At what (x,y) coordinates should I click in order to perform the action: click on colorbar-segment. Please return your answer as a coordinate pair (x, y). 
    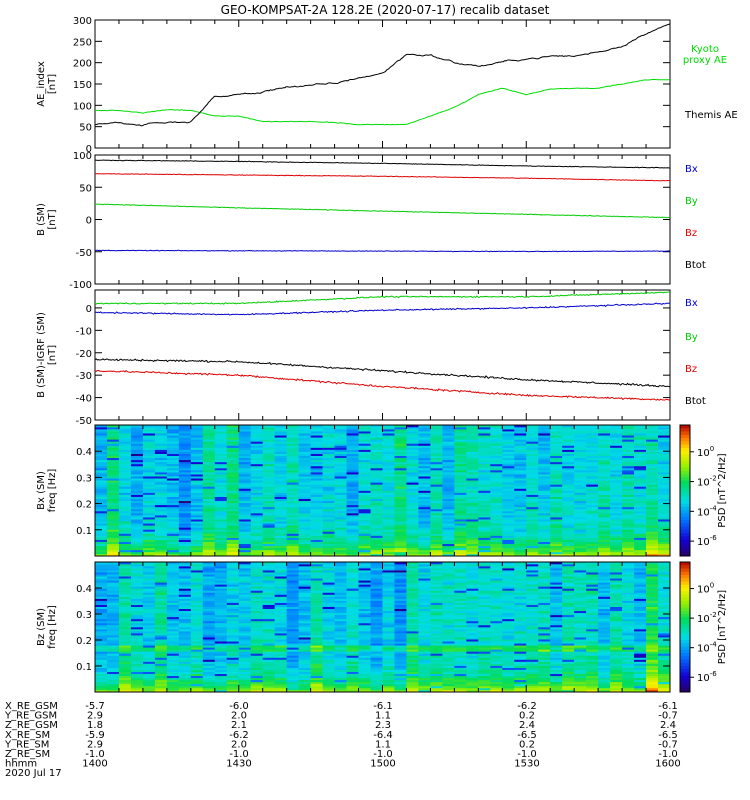
    Looking at the image, I should click on (685, 508).